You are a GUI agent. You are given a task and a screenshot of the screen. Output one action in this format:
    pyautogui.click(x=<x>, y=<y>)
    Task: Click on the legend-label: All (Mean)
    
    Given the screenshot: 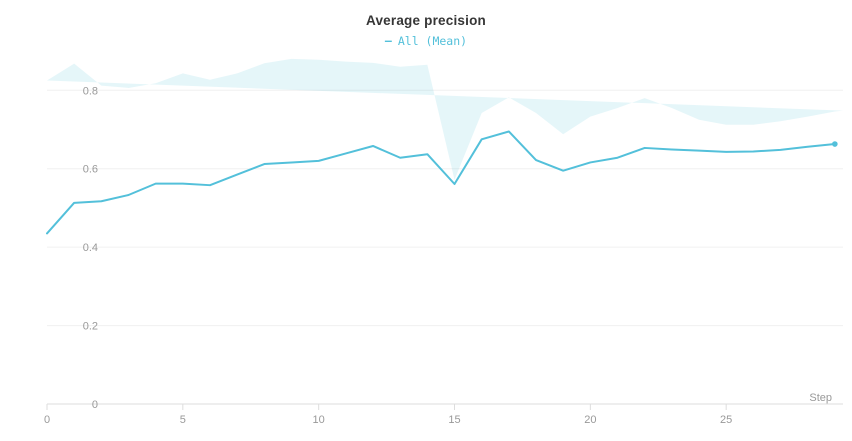 What is the action you would take?
    pyautogui.click(x=432, y=41)
    